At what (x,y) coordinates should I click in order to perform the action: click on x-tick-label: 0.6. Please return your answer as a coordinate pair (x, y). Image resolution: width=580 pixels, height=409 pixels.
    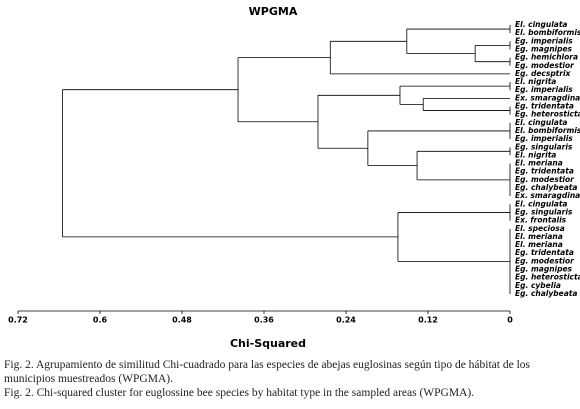
    Looking at the image, I should click on (100, 320).